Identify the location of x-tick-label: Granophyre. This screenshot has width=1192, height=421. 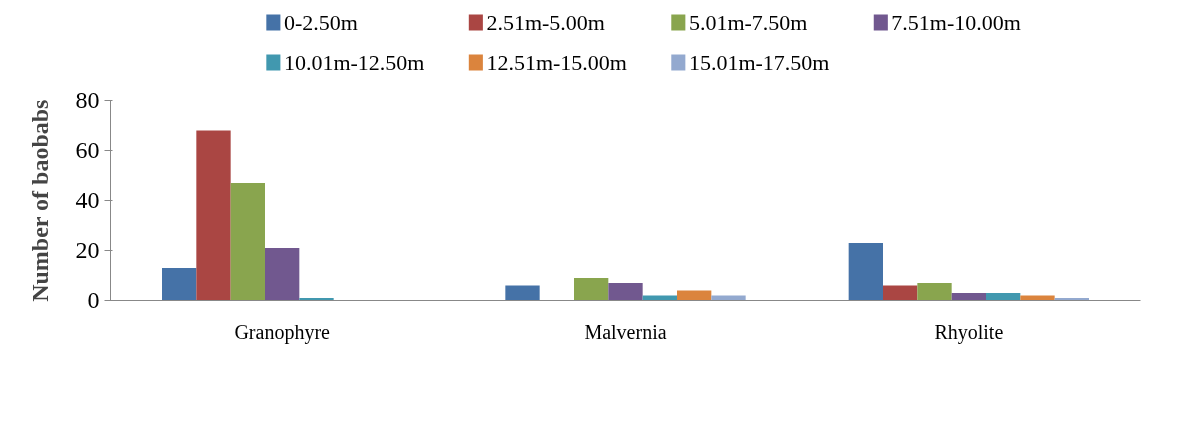
(282, 332).